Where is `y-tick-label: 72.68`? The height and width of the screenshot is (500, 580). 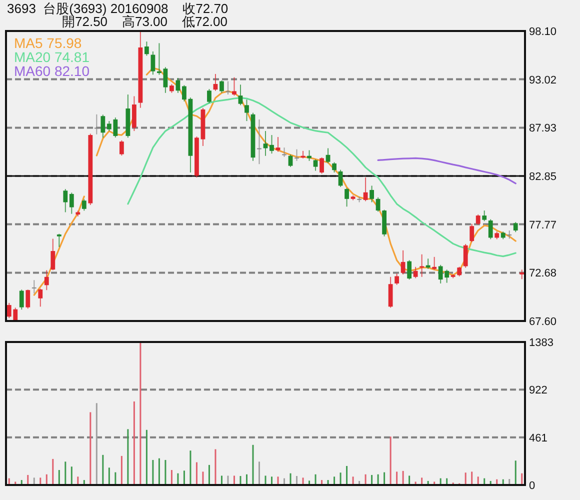 y-tick-label: 72.68 is located at coordinates (543, 274).